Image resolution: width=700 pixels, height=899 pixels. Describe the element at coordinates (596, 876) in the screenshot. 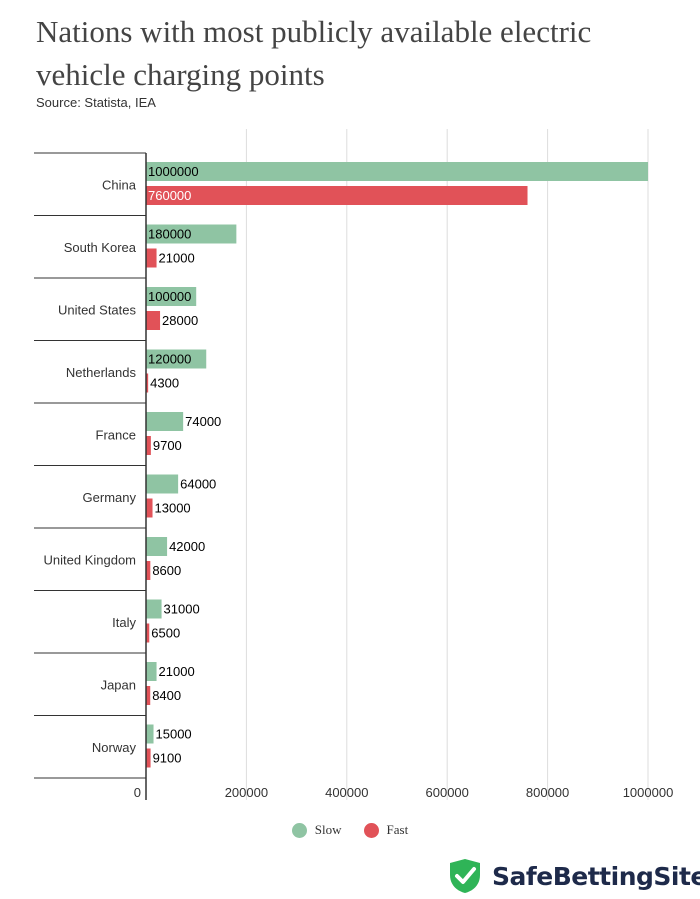

I see `brand-name: SafeBettingSites` at that location.